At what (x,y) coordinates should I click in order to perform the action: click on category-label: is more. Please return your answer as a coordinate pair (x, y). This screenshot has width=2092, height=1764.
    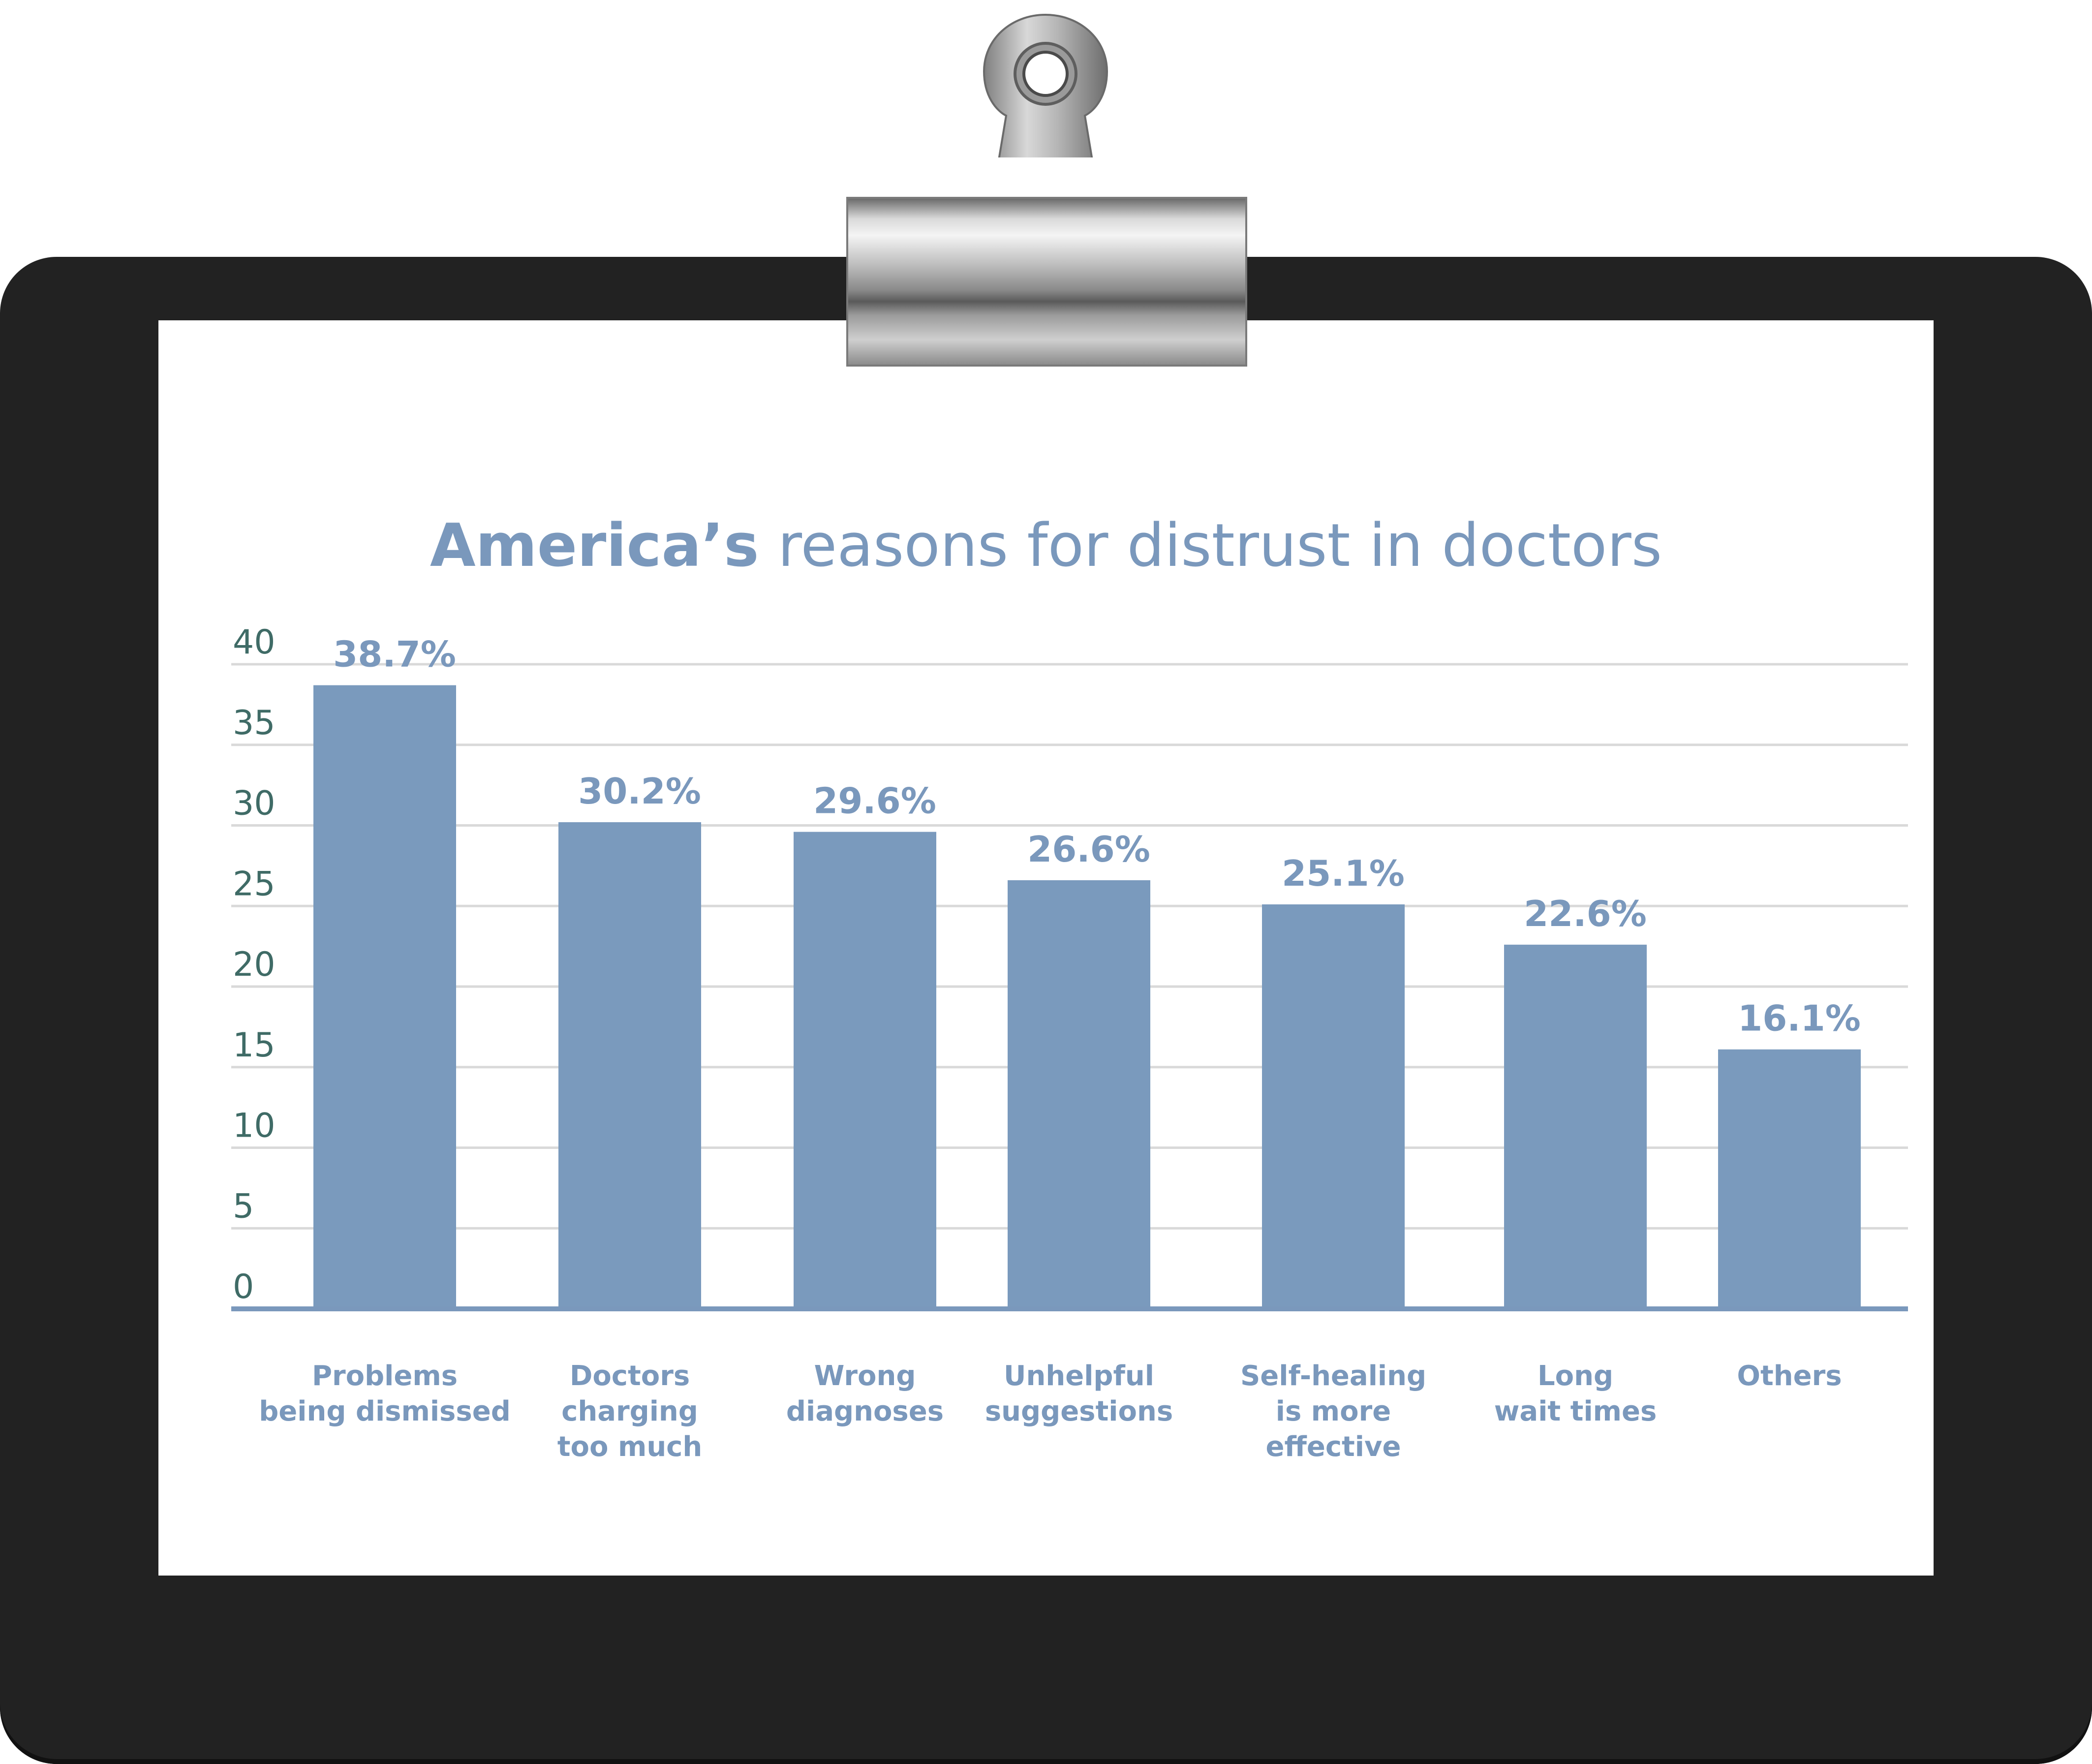
    Looking at the image, I should click on (1333, 1411).